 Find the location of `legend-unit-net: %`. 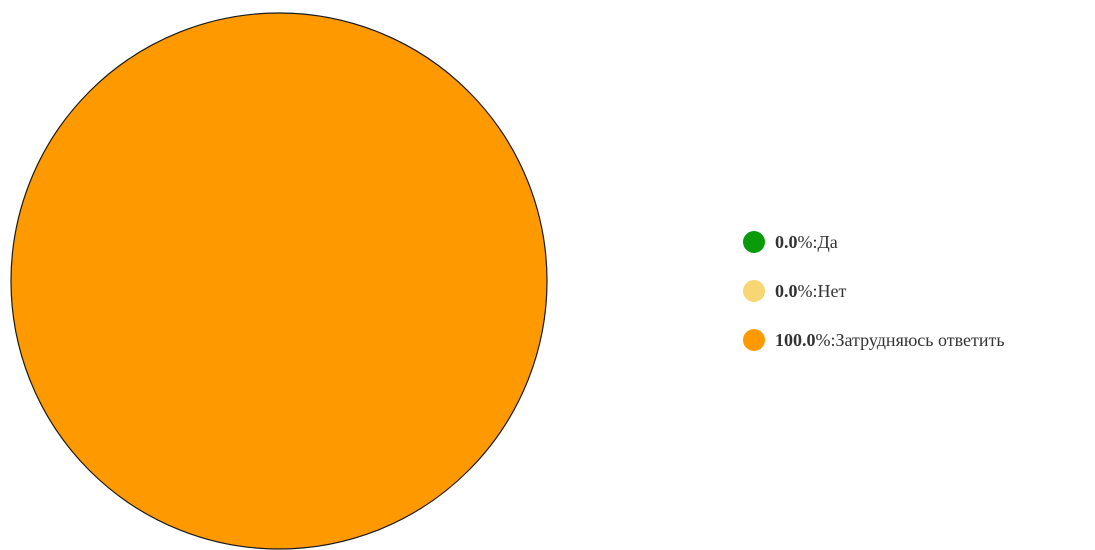

legend-unit-net: % is located at coordinates (805, 290).